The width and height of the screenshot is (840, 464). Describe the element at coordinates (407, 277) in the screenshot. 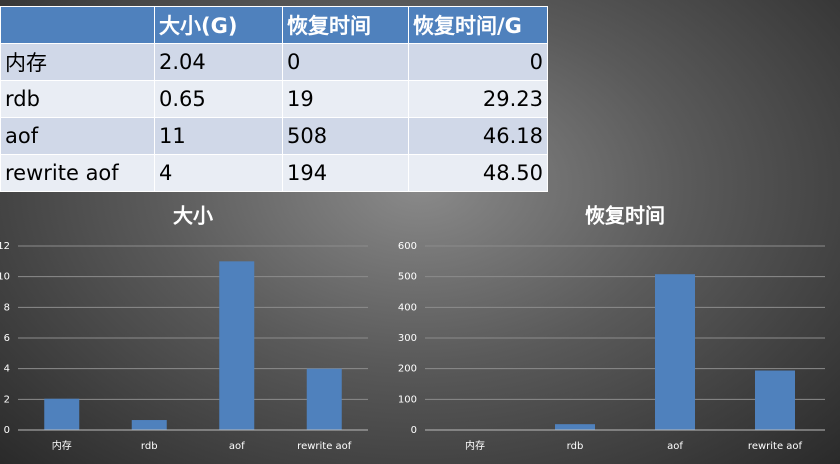

I see `y-tick-label: 500` at that location.